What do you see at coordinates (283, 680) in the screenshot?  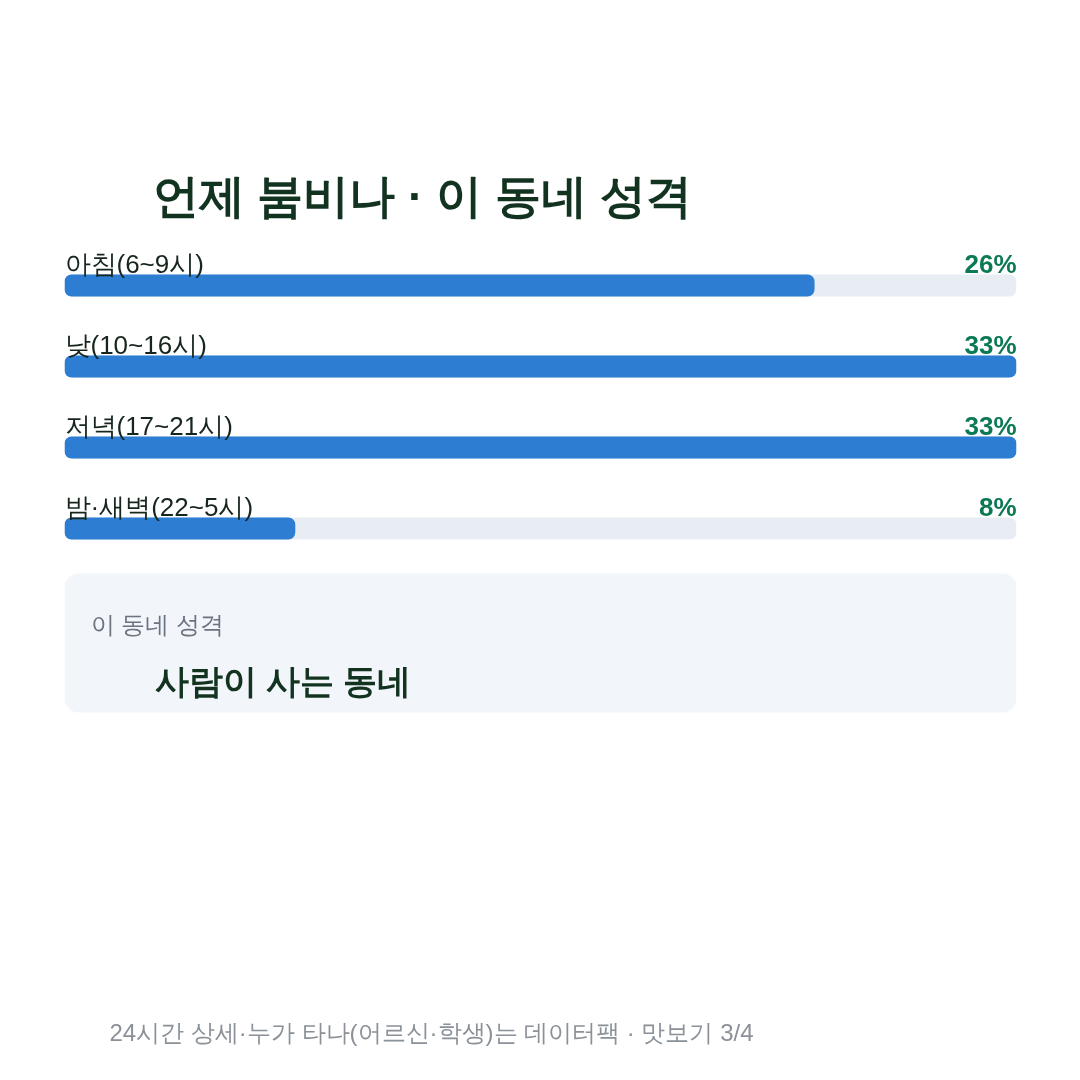 I see `text: 사람이 사는 동네` at bounding box center [283, 680].